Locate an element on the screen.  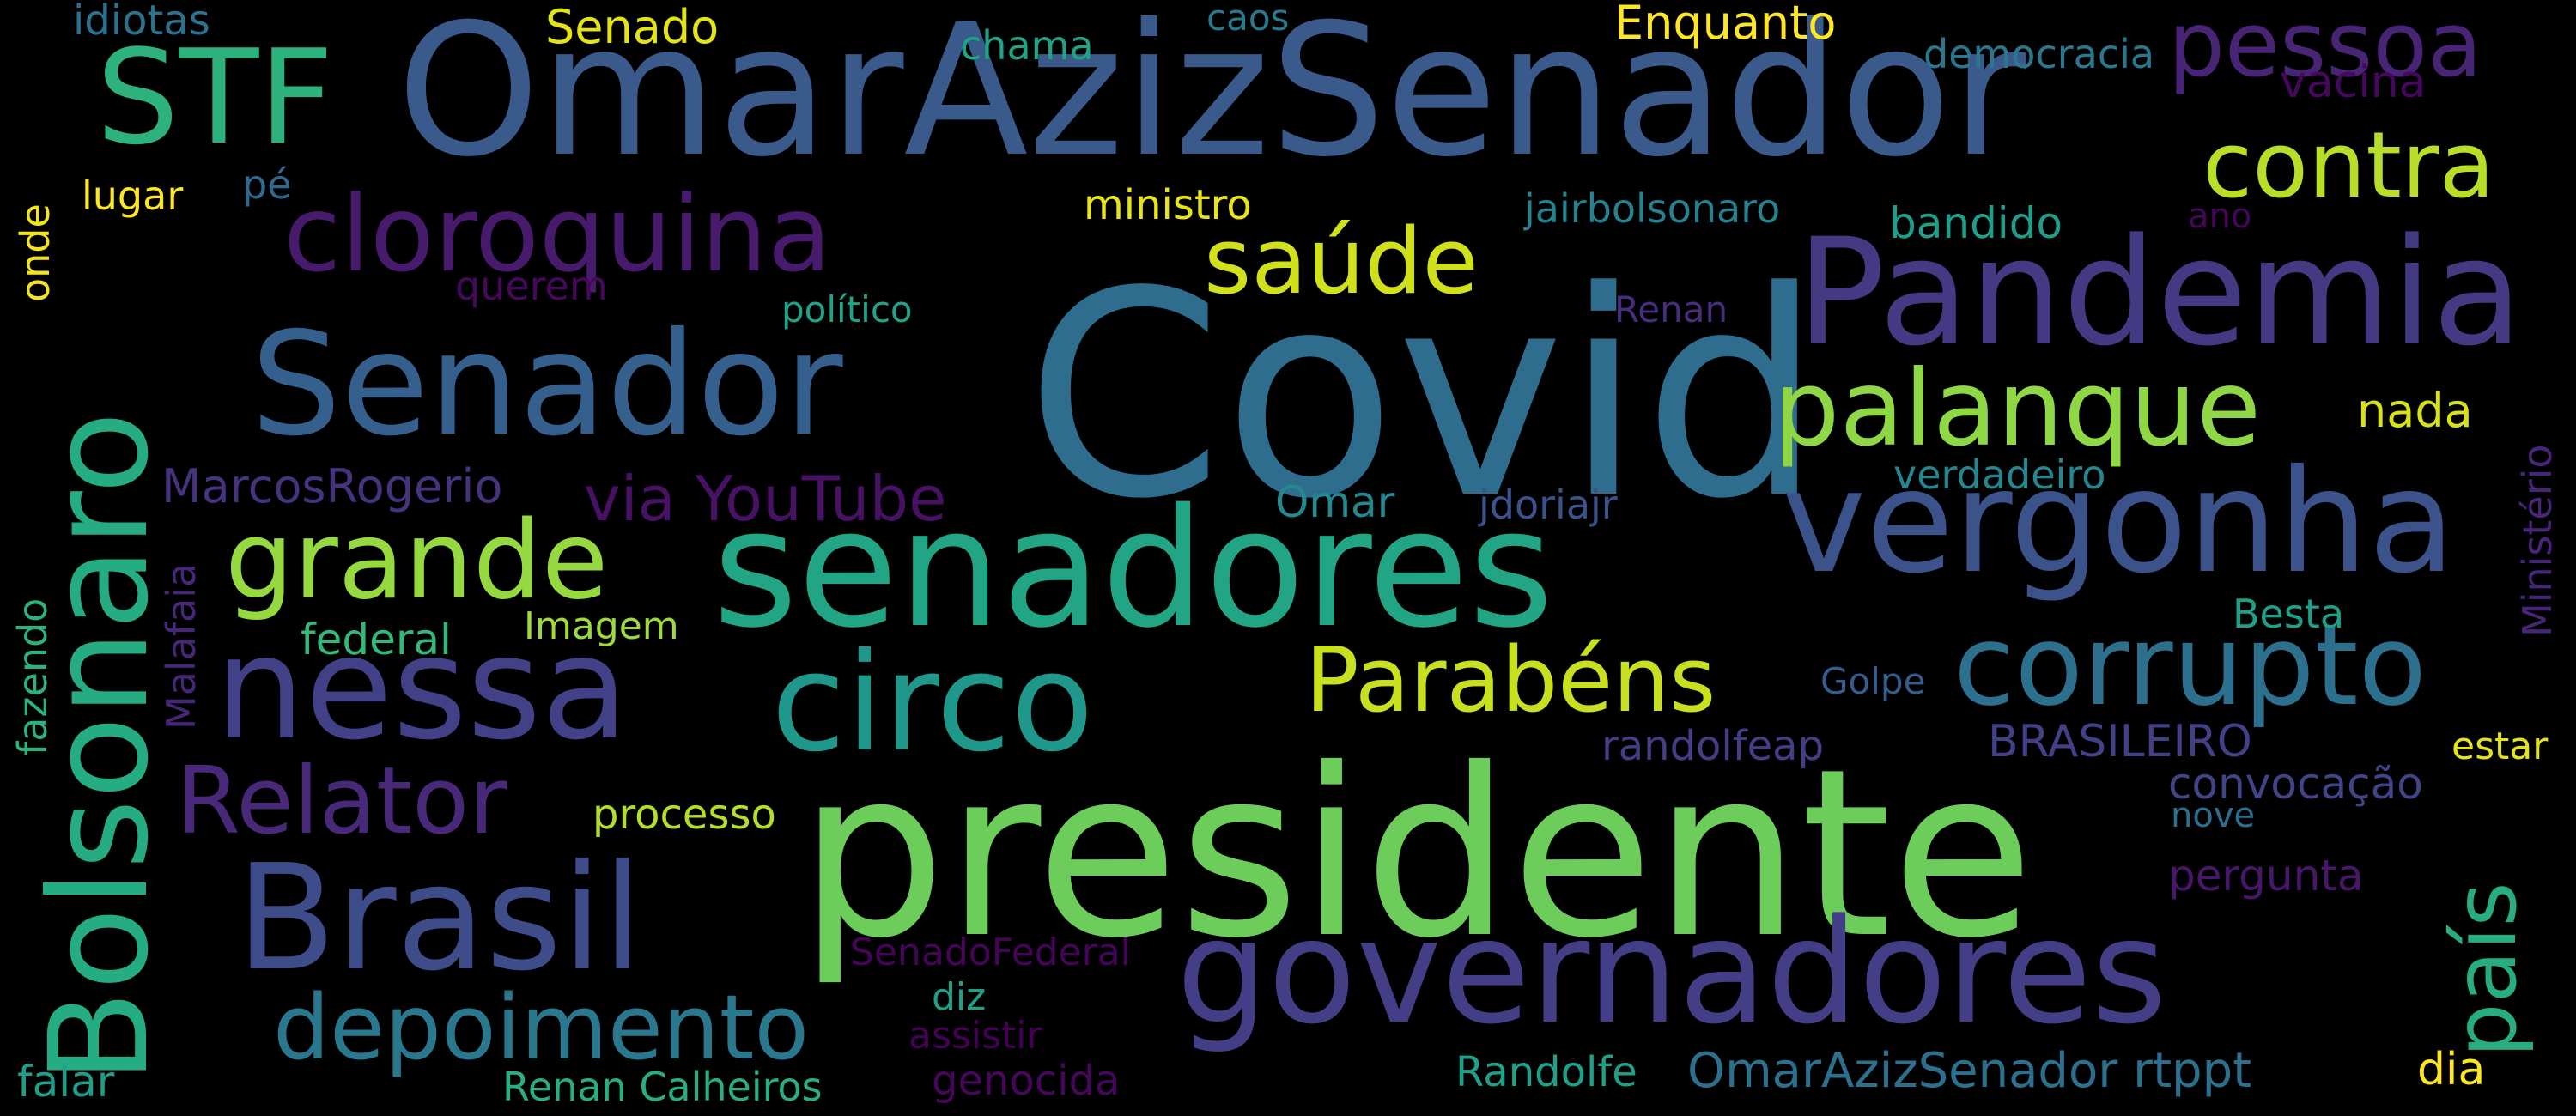
word-ministerio: Ministério is located at coordinates (2537, 541).